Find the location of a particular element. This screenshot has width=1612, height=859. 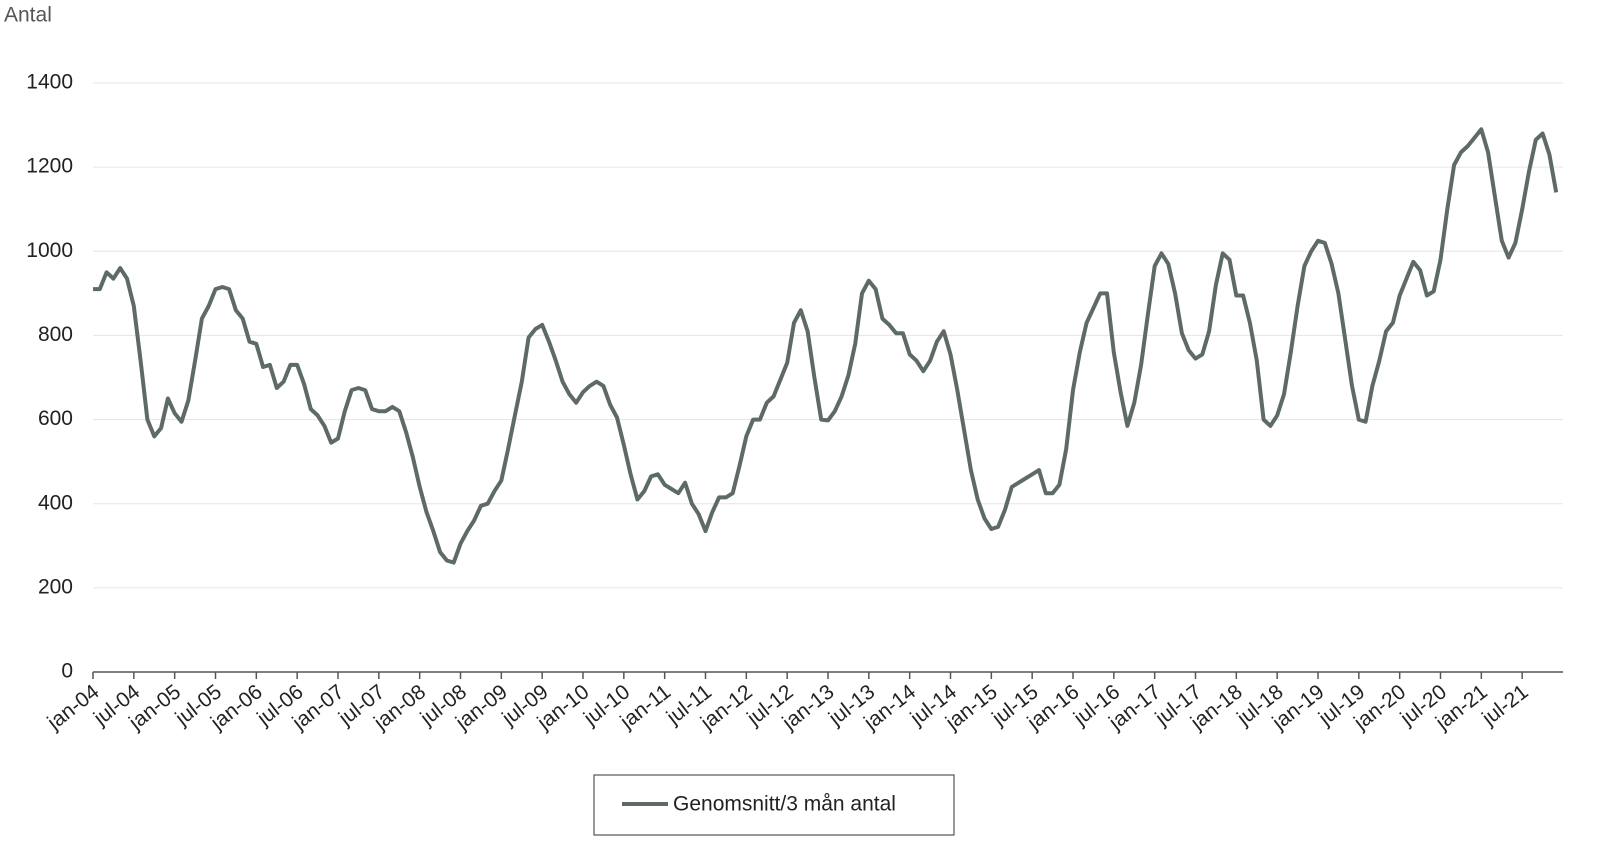

legend-label: Genomsnitt/3 mån antal is located at coordinates (784, 804).